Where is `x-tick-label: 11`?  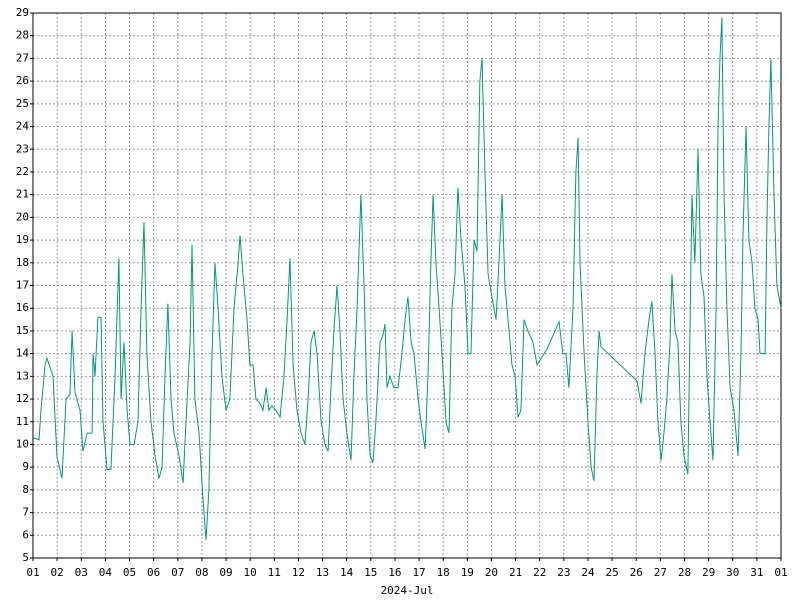
x-tick-label: 11 is located at coordinates (274, 572).